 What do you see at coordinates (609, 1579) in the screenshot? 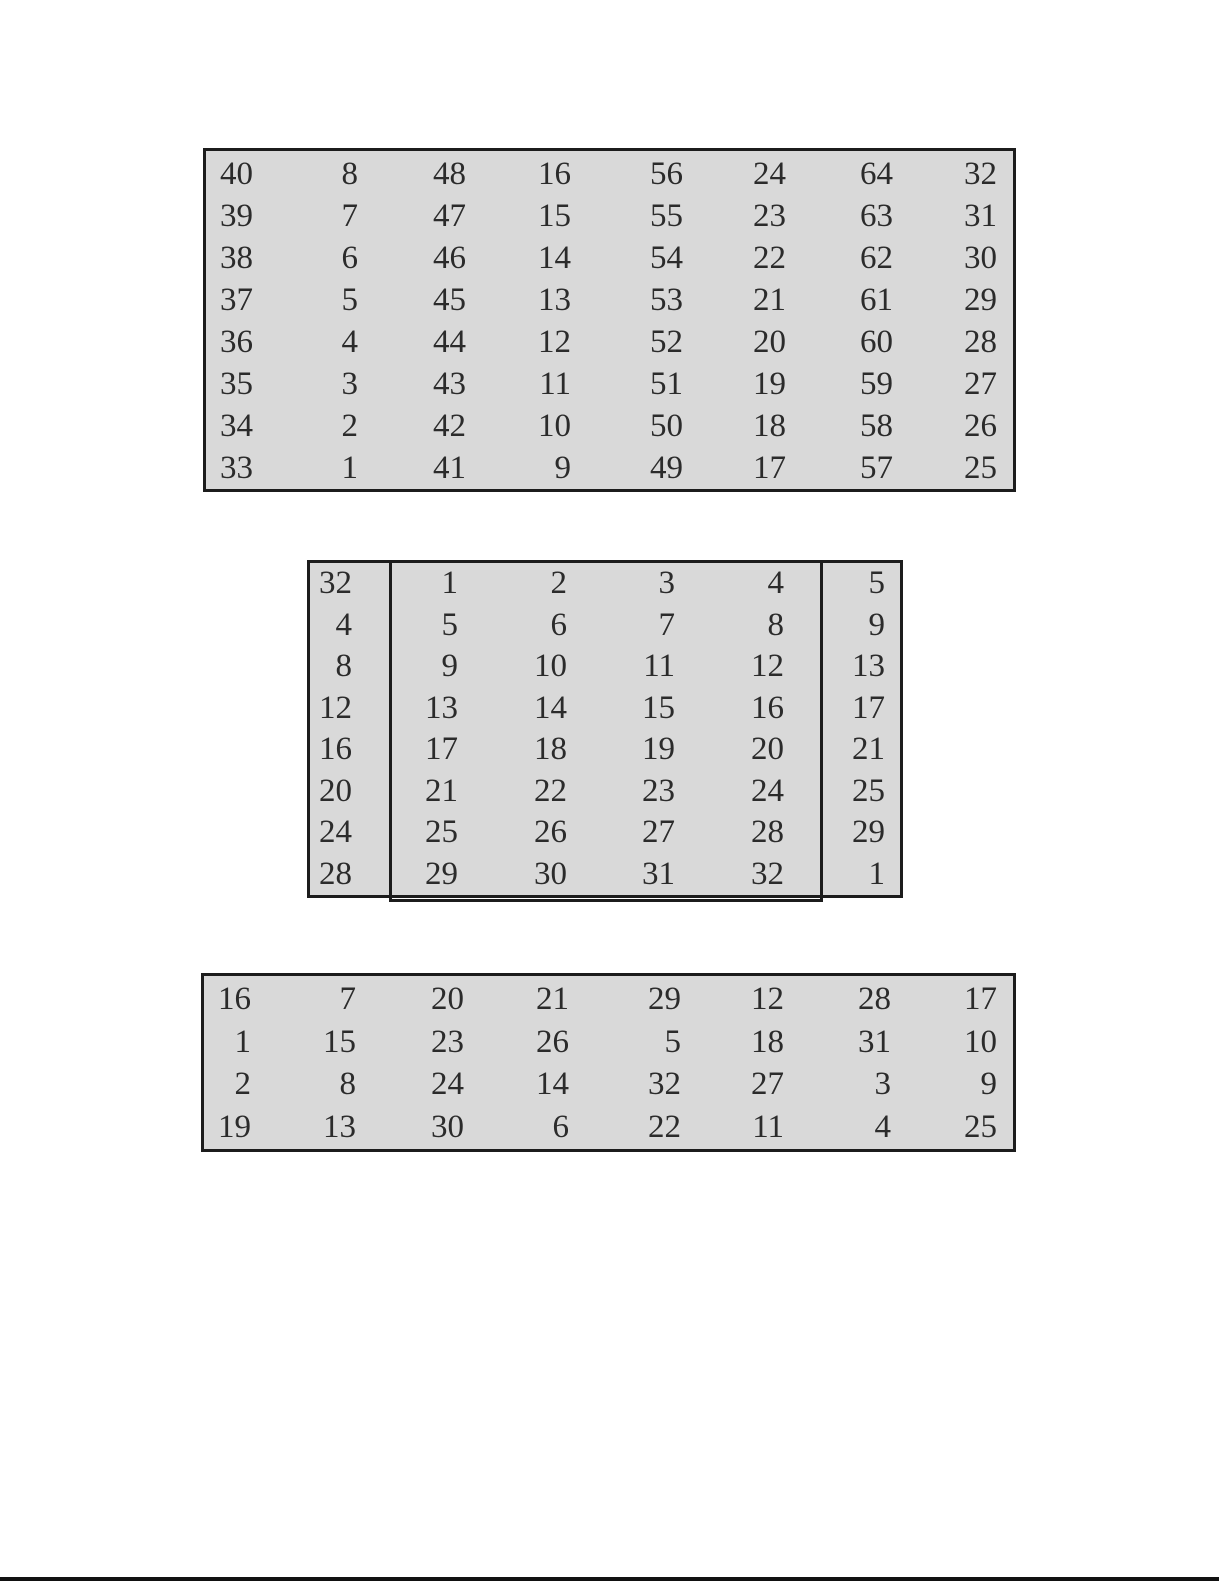
I see `page-bottom-rule` at bounding box center [609, 1579].